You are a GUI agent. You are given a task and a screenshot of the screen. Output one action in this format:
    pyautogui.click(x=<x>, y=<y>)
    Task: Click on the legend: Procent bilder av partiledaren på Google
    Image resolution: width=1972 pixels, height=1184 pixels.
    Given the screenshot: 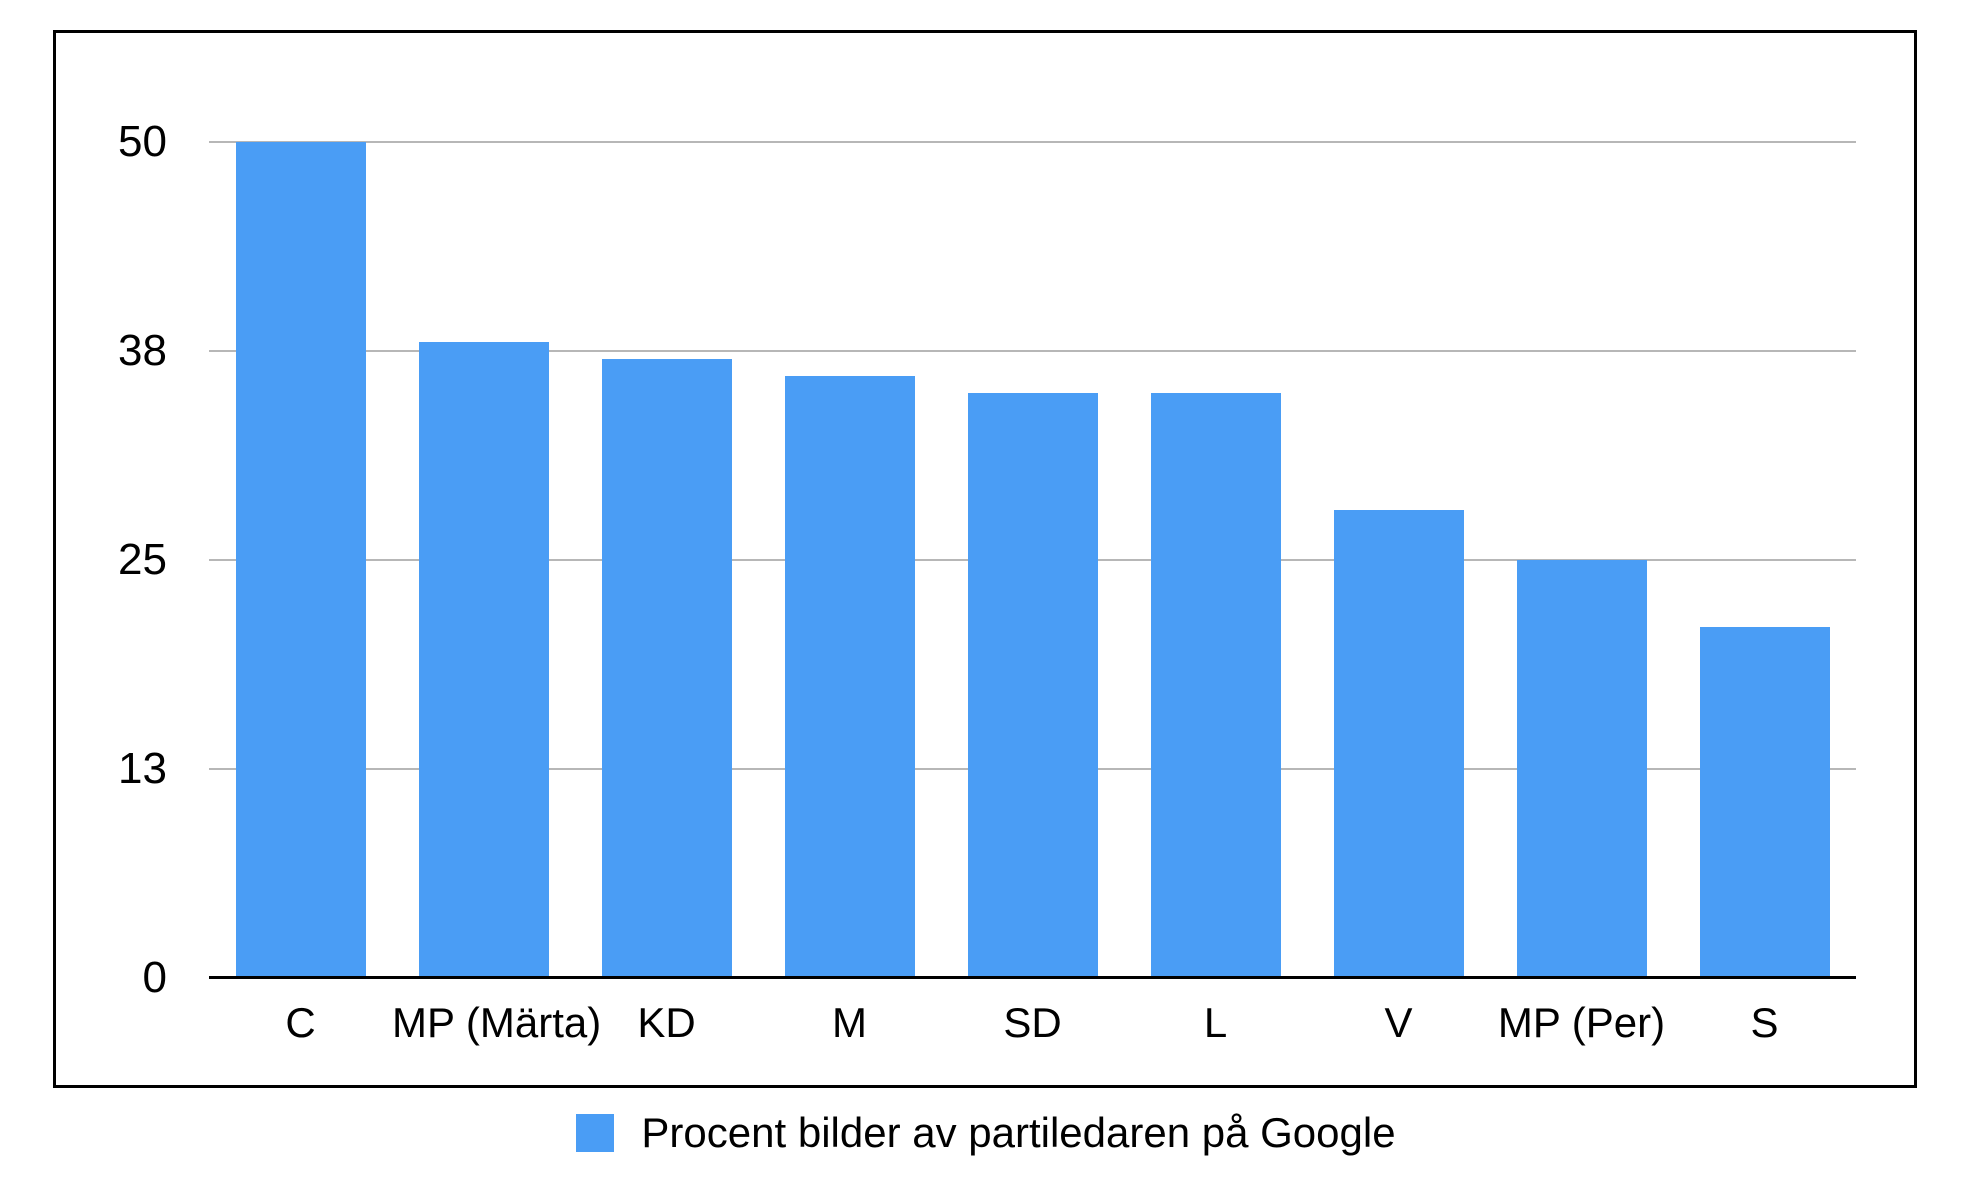 What is the action you would take?
    pyautogui.click(x=986, y=1133)
    